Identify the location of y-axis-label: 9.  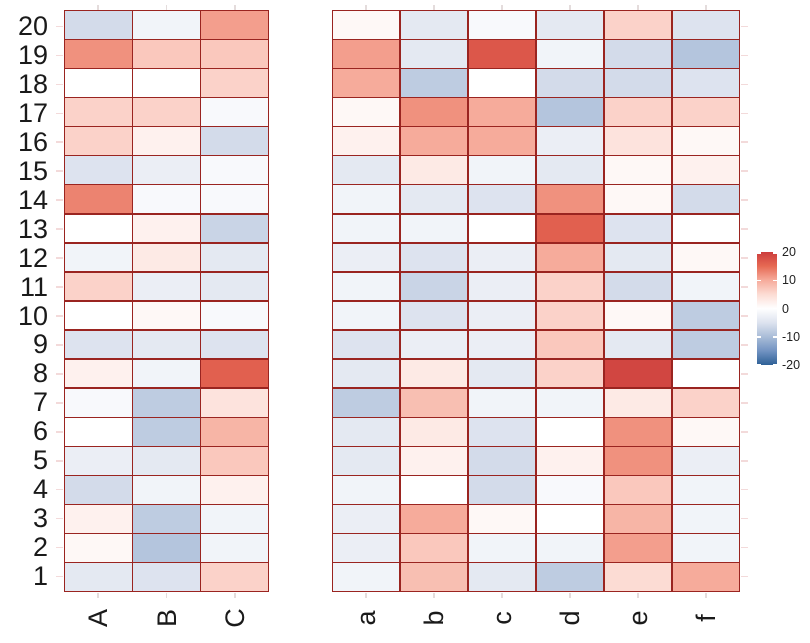
(40, 344).